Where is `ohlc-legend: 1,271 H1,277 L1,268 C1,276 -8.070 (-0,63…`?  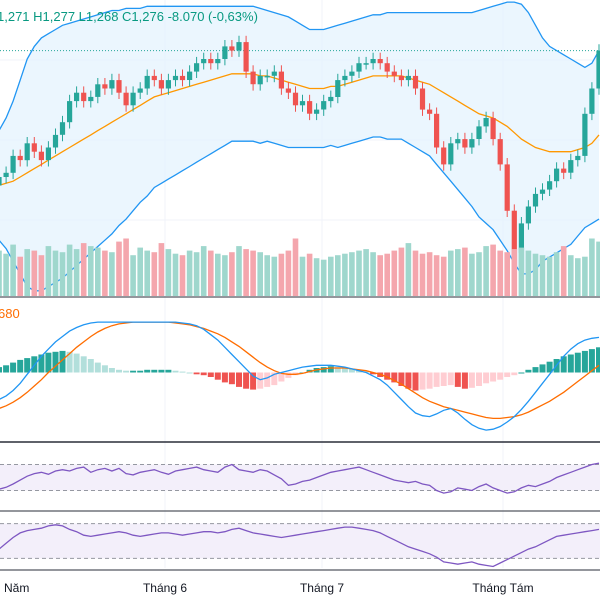
ohlc-legend: 1,271 H1,277 L1,268 C1,276 -8.070 (-0,63… is located at coordinates (129, 16).